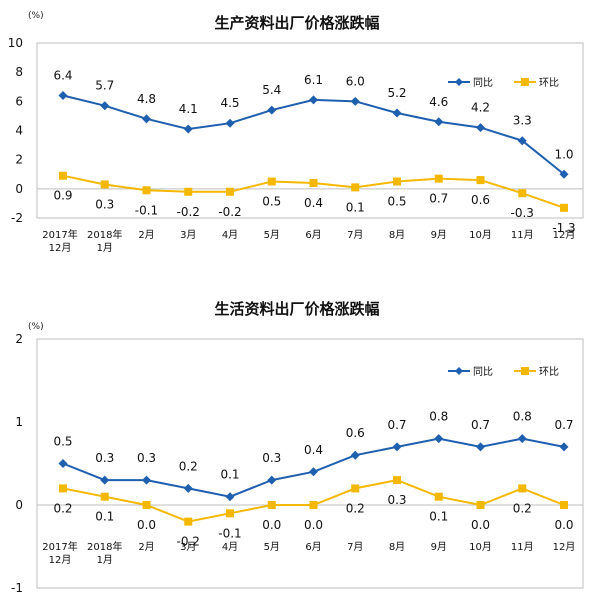  Describe the element at coordinates (549, 372) in the screenshot. I see `legend-label: 环比` at that location.